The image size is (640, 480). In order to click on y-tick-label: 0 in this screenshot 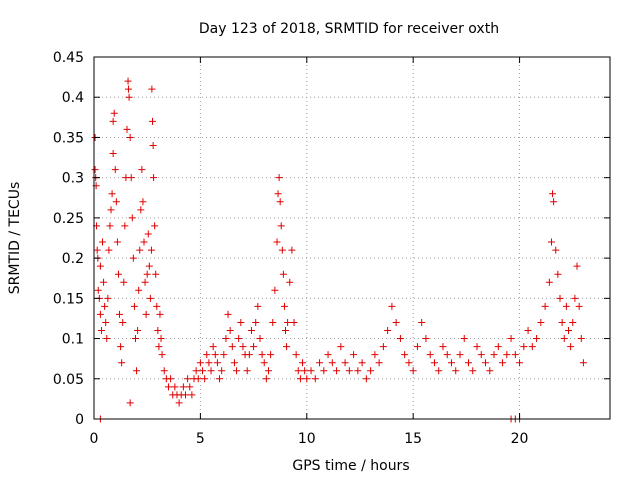, I will do `click(79, 420)`.